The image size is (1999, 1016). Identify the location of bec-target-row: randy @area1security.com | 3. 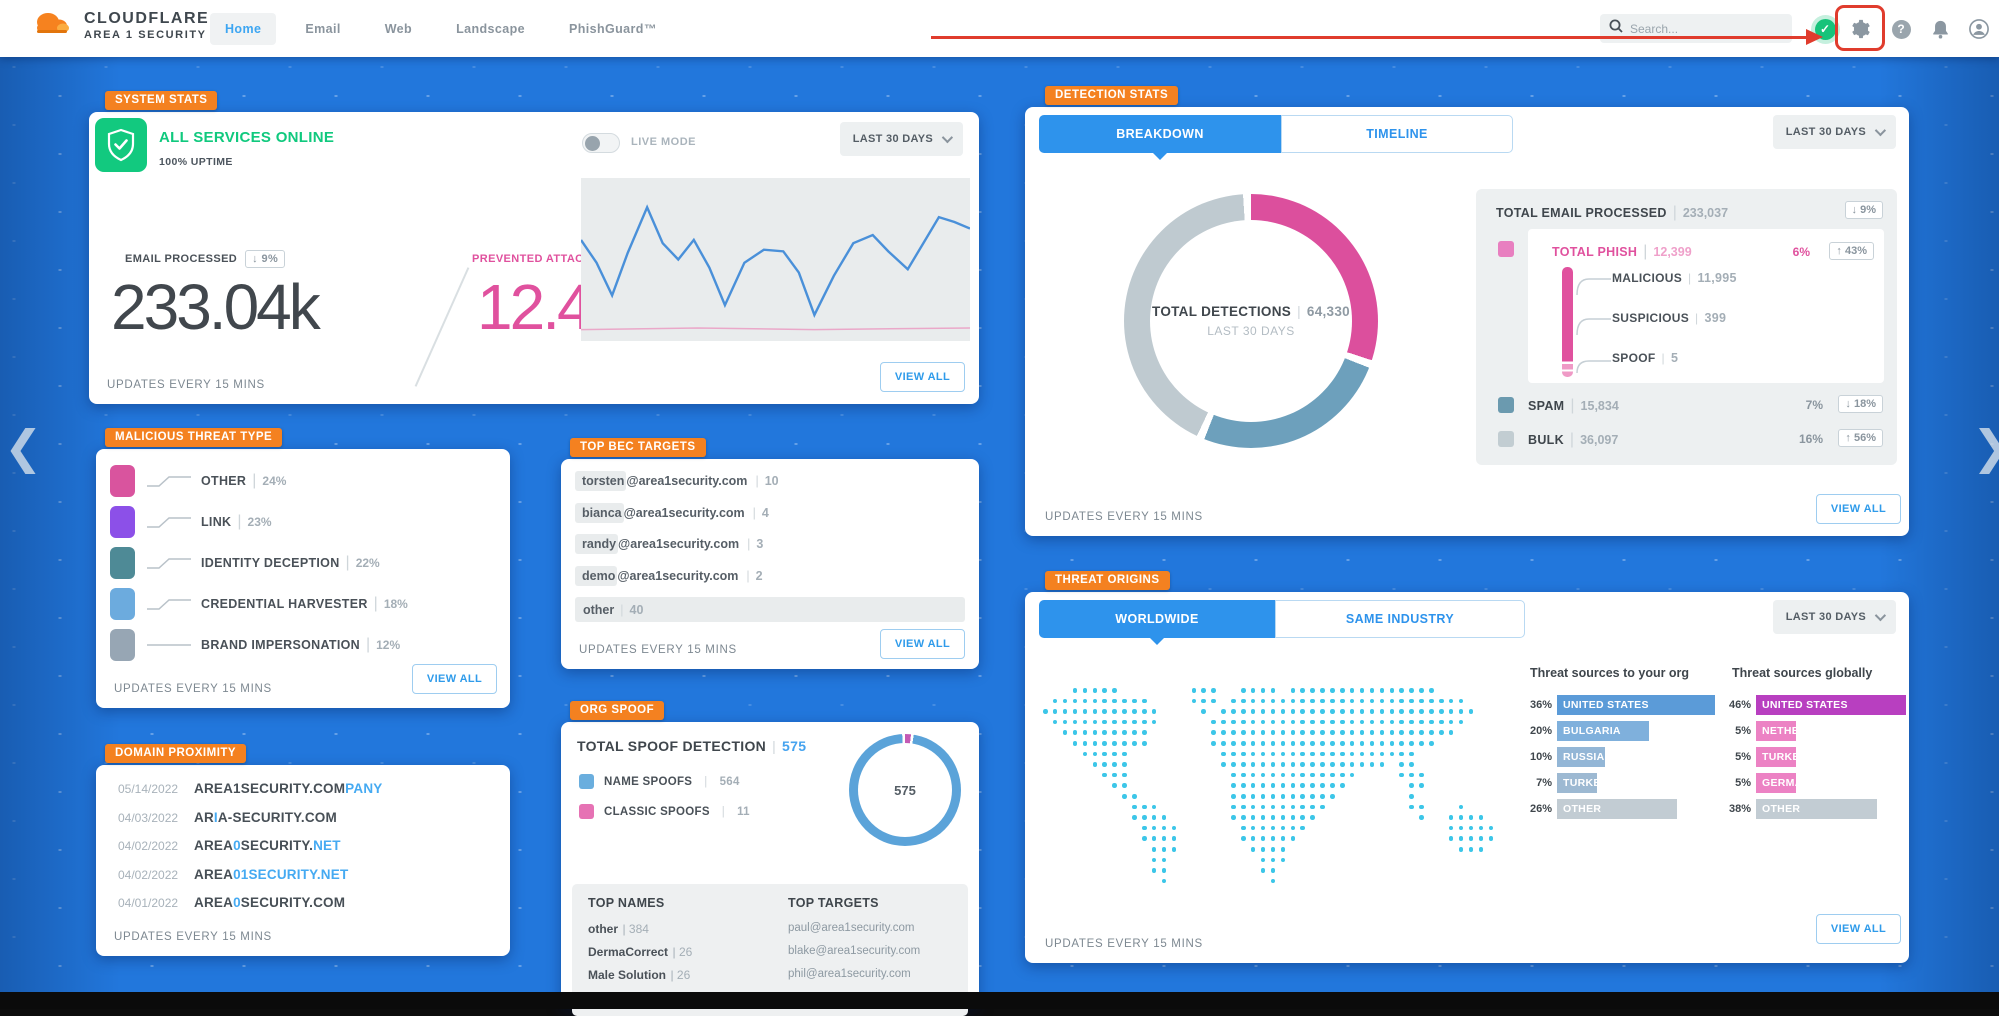
(669, 544).